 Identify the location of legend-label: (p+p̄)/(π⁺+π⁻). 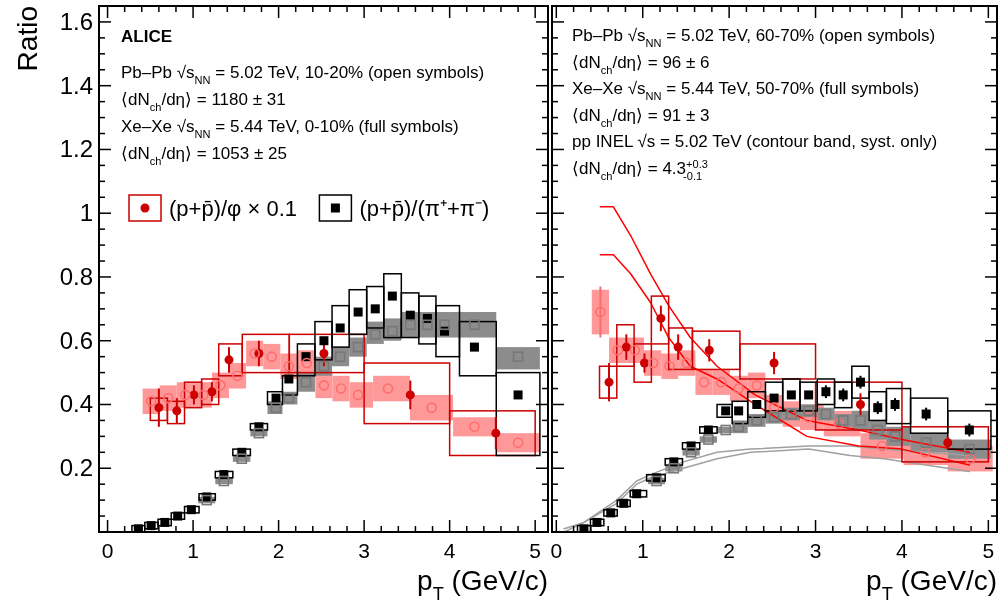
(424, 208).